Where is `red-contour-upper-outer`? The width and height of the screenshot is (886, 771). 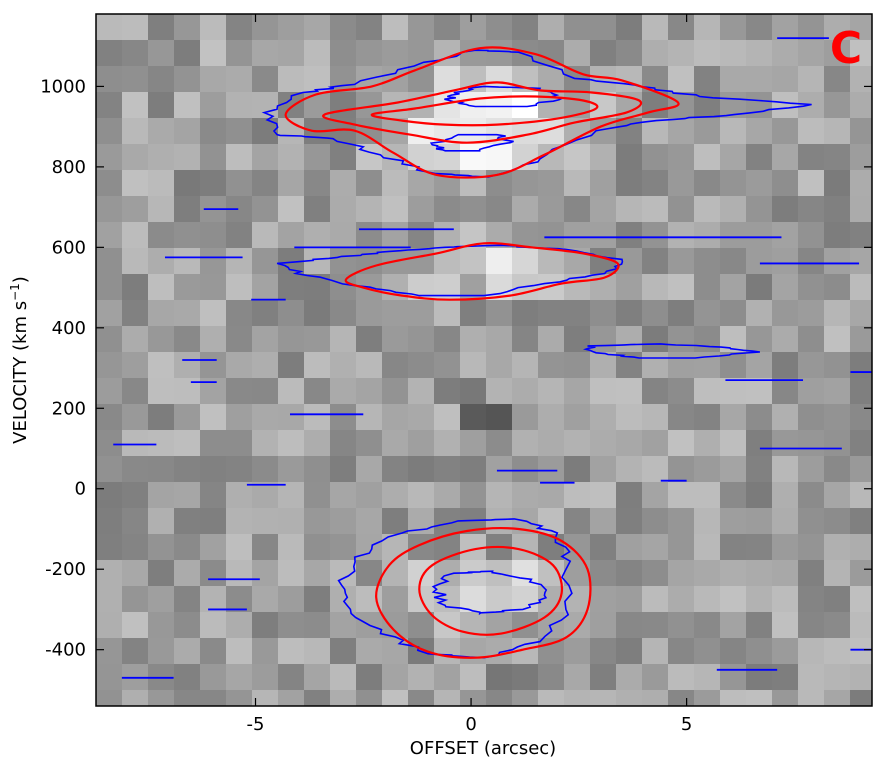
red-contour-upper-outer is located at coordinates (482, 112).